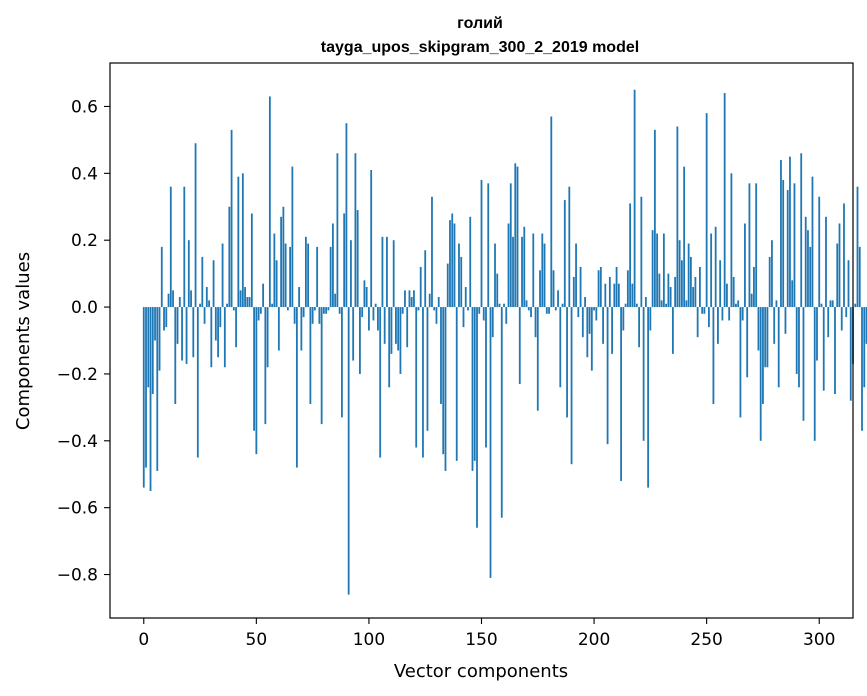 The height and width of the screenshot is (696, 867). What do you see at coordinates (77, 442) in the screenshot?
I see `y-tick-label: −0.4` at bounding box center [77, 442].